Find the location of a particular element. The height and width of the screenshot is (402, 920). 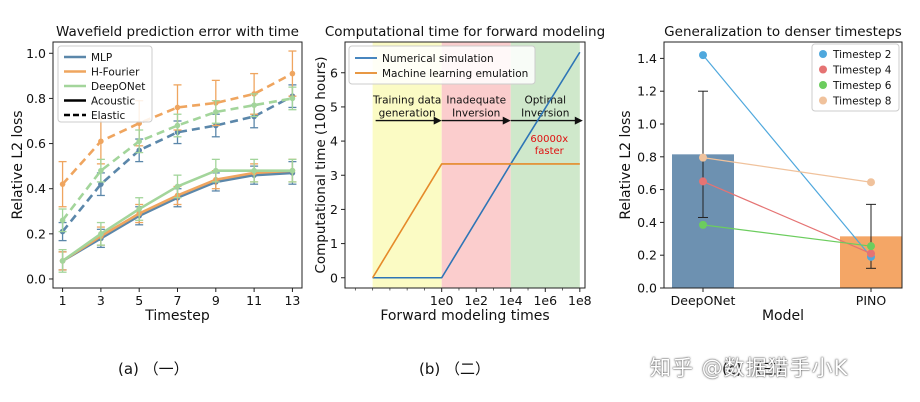

chart-b-xlabel: Forward modeling times is located at coordinates (464, 316).